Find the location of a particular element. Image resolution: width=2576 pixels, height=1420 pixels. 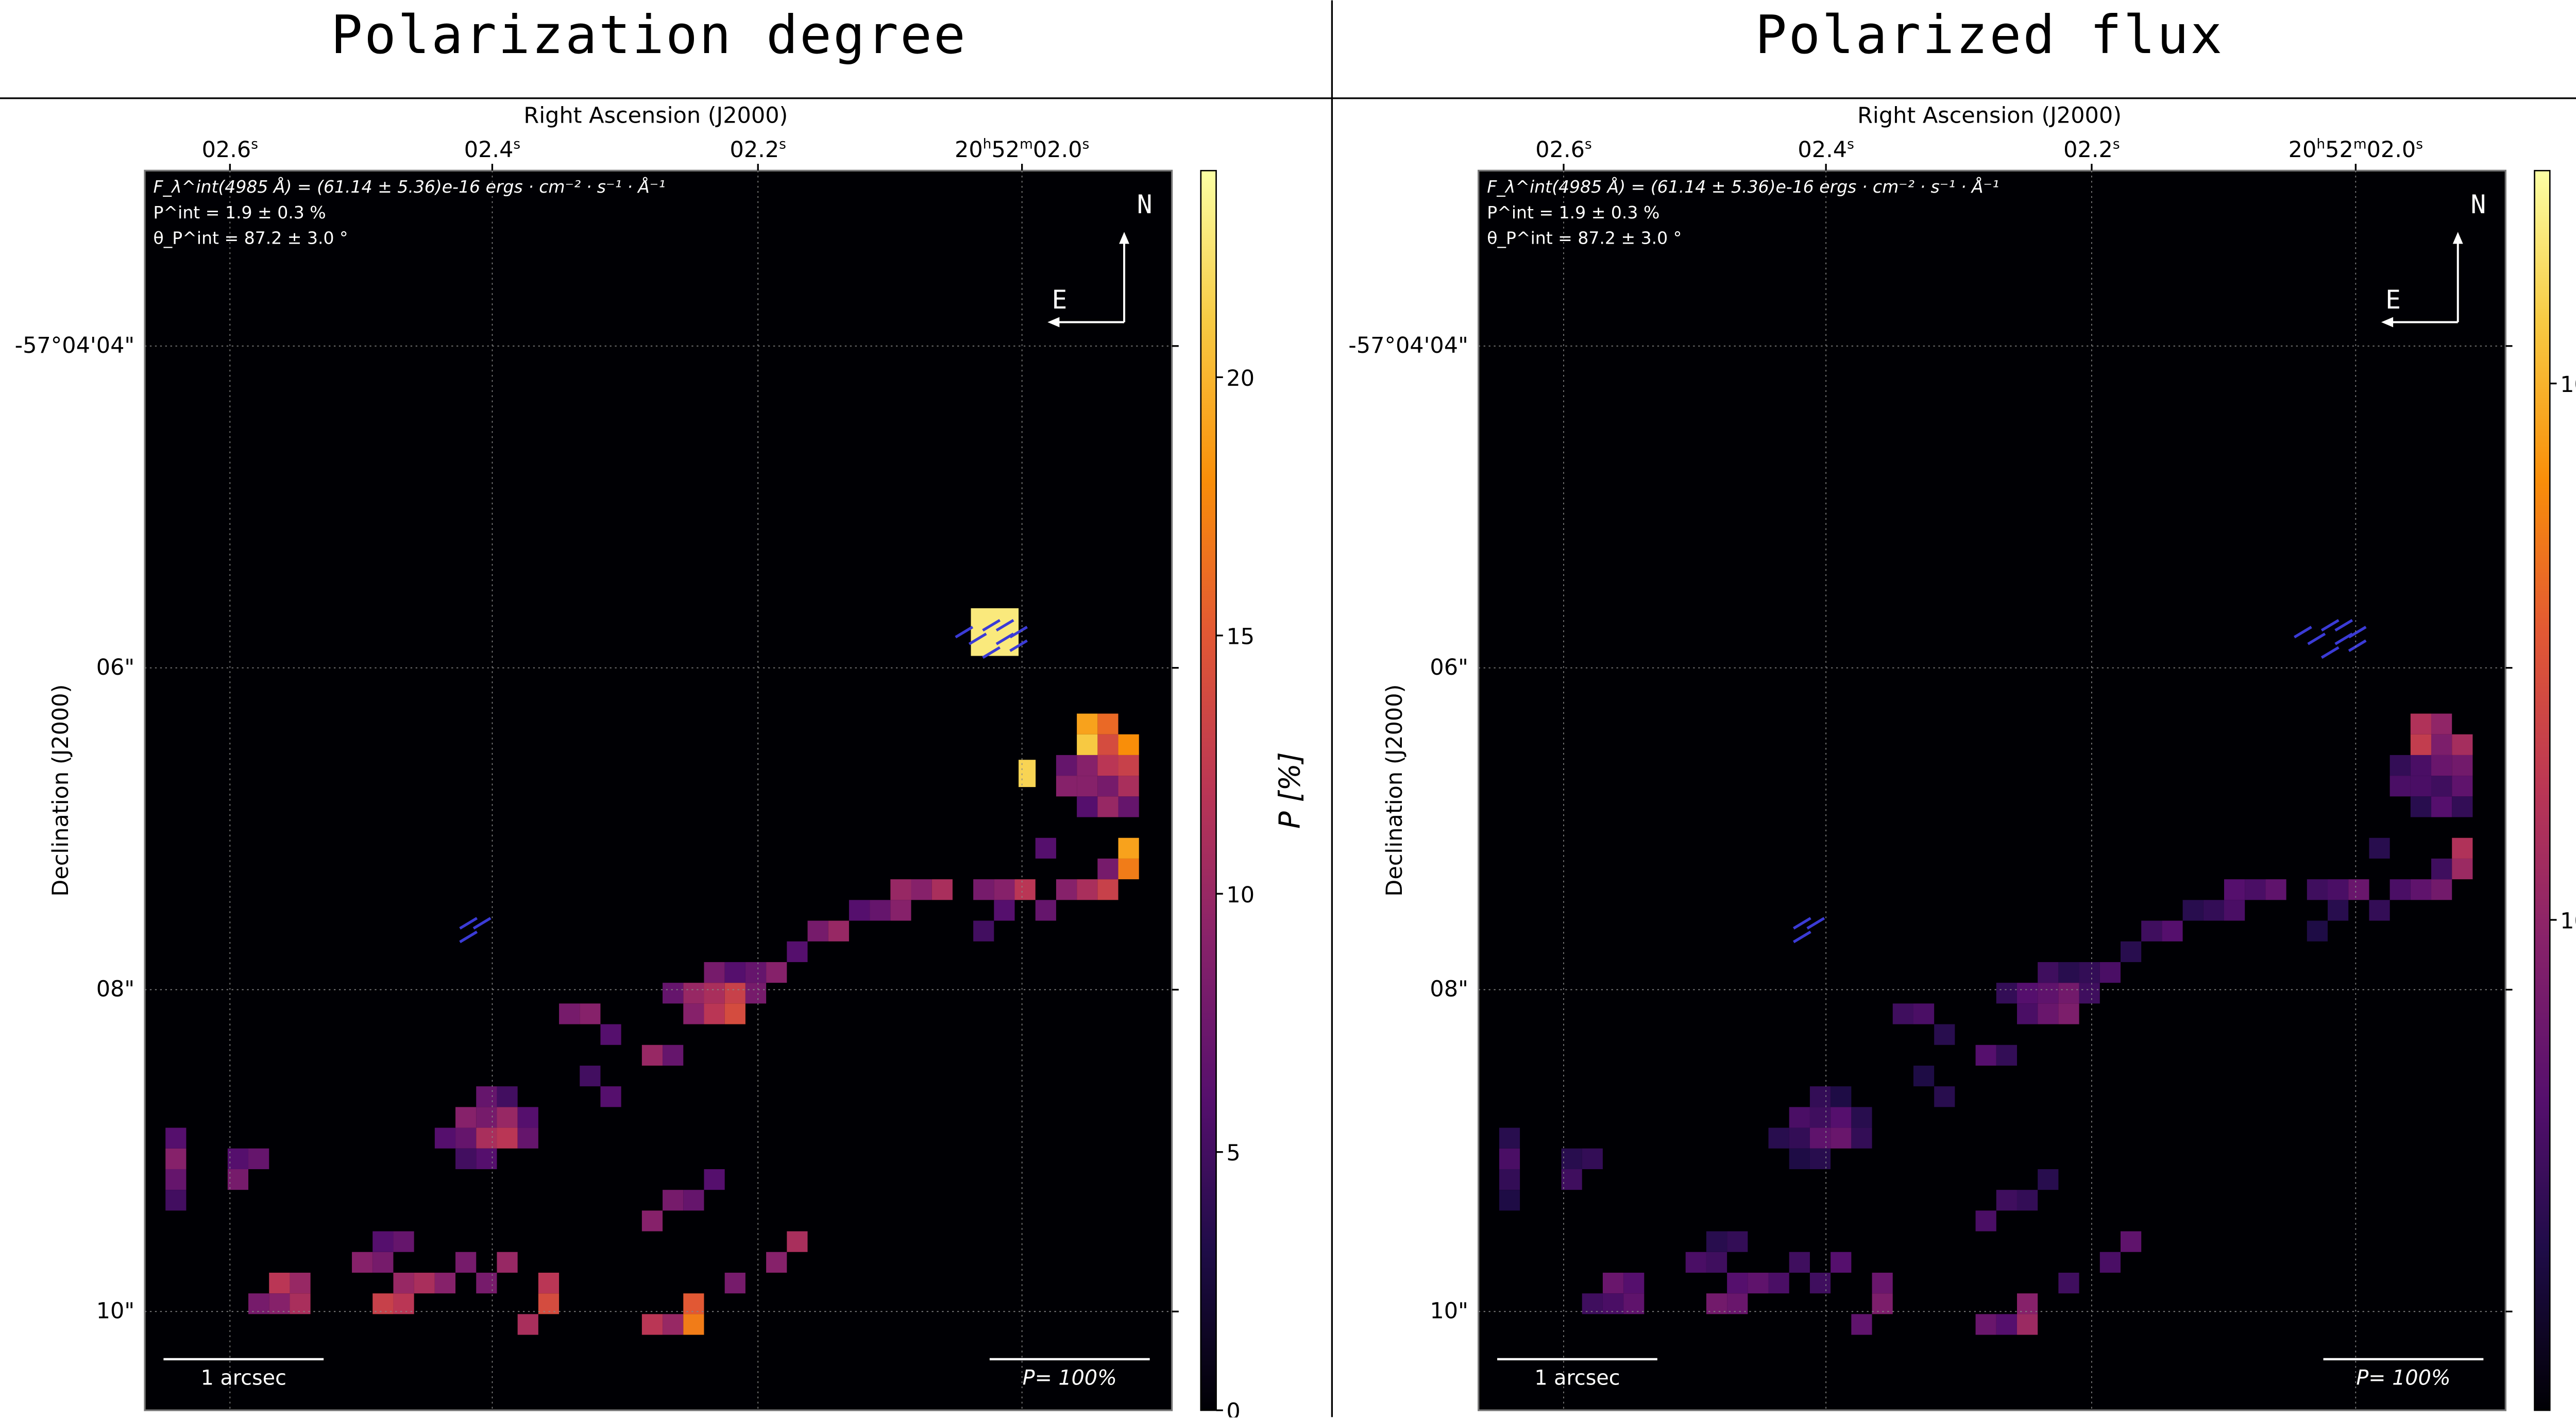

colorbar-tick-label: 10⁻¹⁷ is located at coordinates (2568, 385).